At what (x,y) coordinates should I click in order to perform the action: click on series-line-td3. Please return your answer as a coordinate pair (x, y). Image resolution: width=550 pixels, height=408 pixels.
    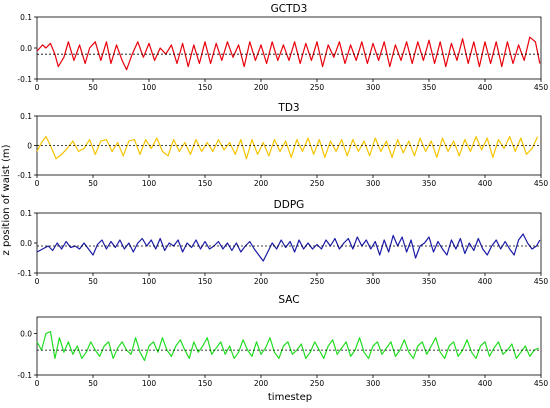
    Looking at the image, I should click on (287, 148).